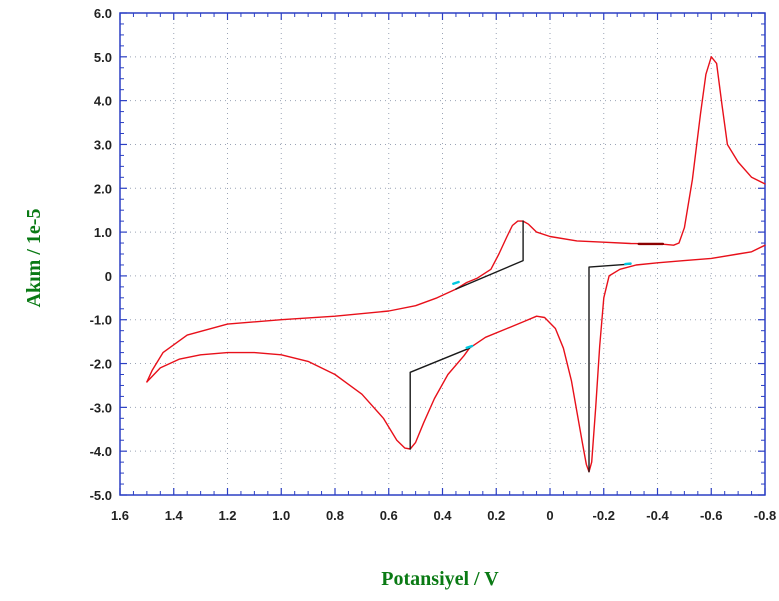 This screenshot has width=779, height=601. What do you see at coordinates (101, 320) in the screenshot?
I see `y-tick-label: -1.0` at bounding box center [101, 320].